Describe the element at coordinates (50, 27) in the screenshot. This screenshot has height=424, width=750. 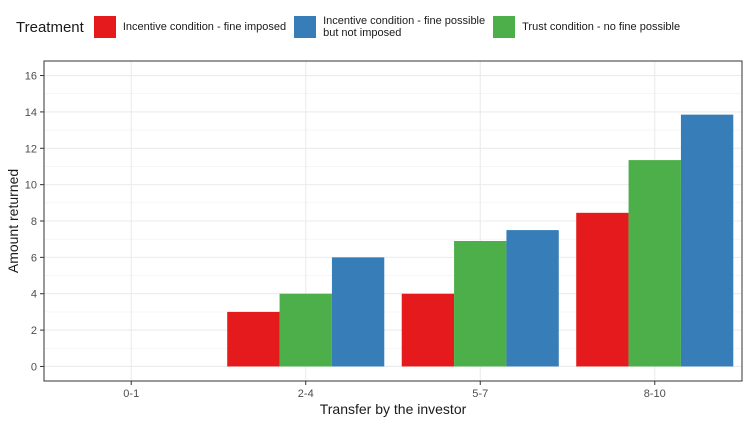
I see `legend-title: Treatment` at that location.